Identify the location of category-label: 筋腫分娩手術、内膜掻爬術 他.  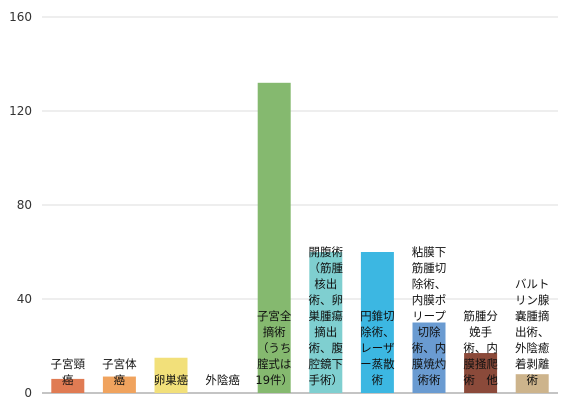
(480, 348).